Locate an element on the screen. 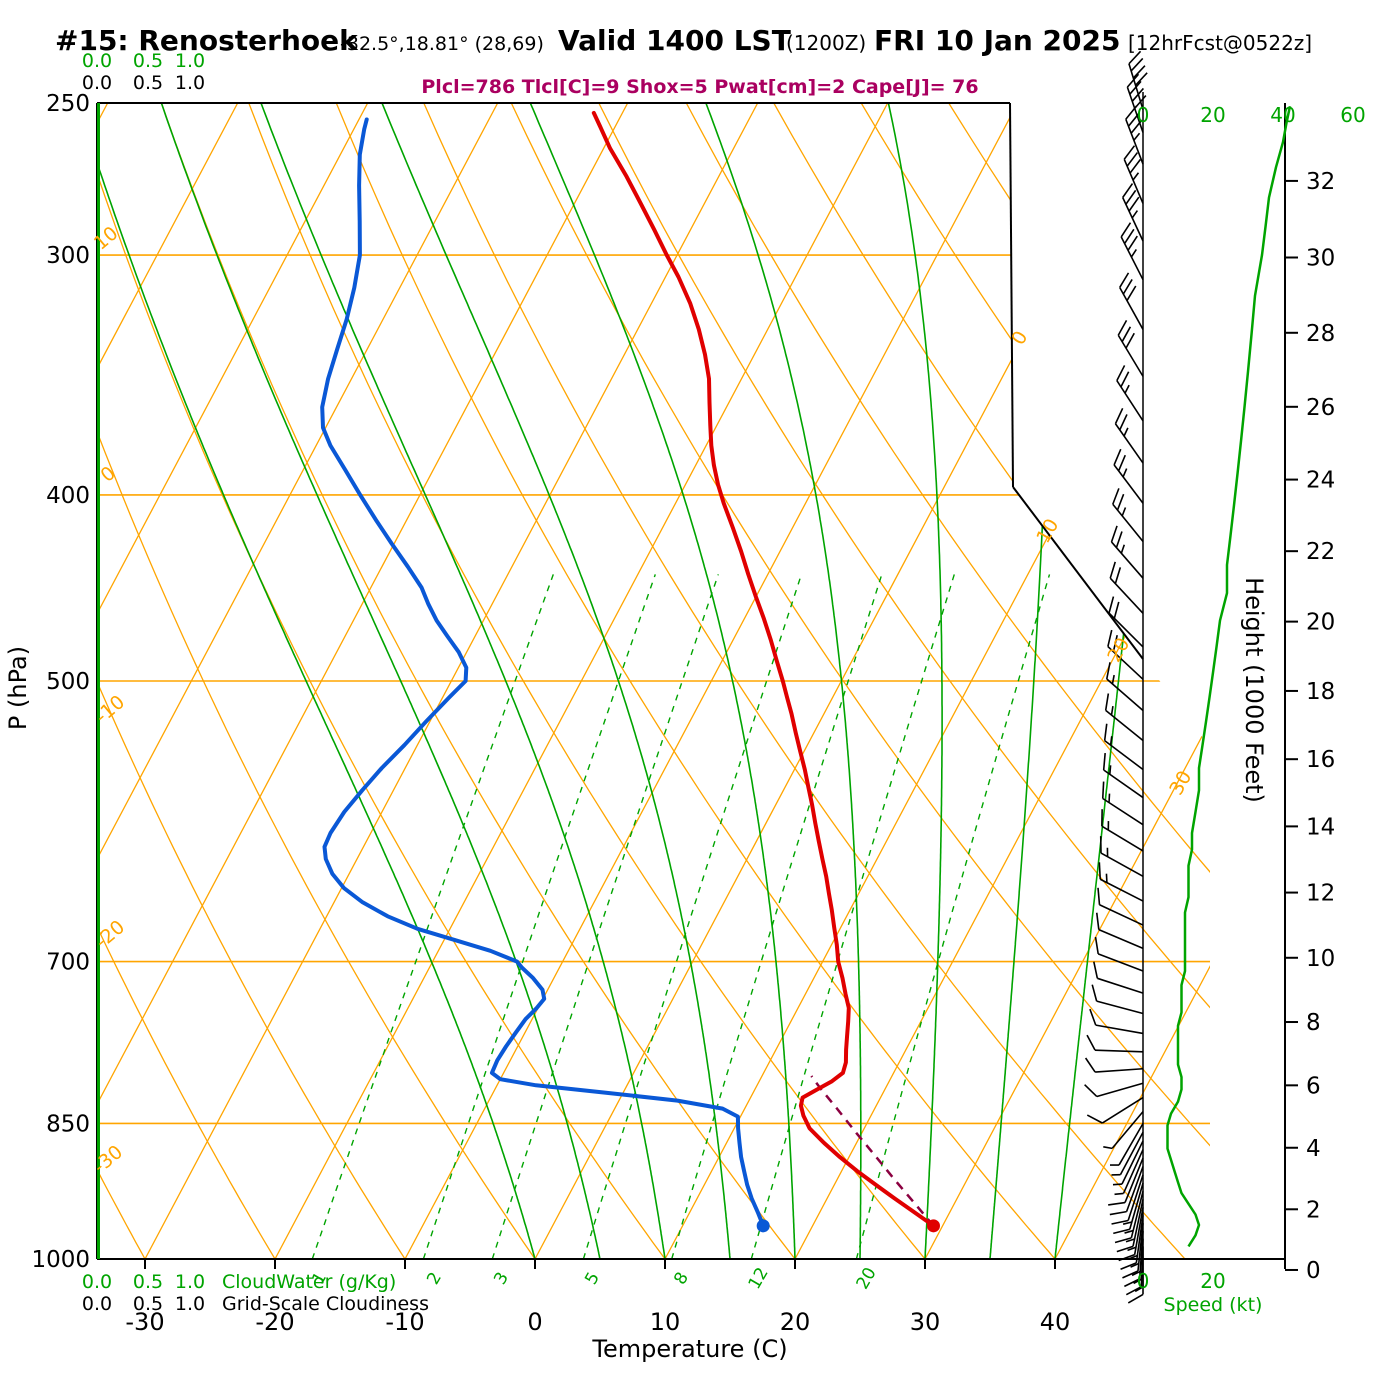 This screenshot has height=1400, width=1400. height-tick-label: 20 is located at coordinates (1320, 623).